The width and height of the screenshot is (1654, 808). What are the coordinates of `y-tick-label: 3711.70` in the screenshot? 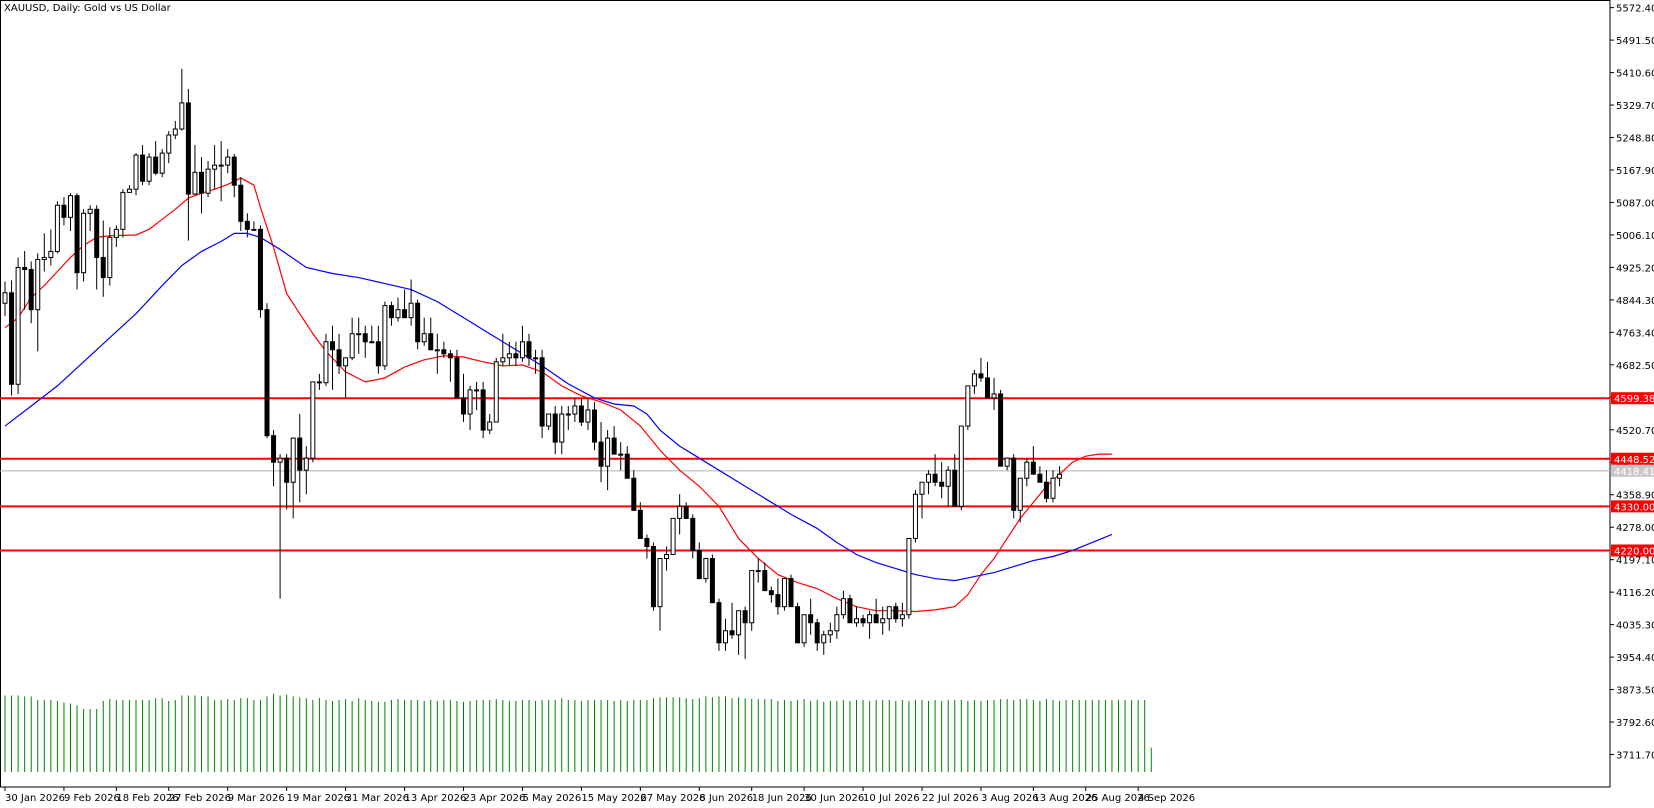 It's located at (1635, 756).